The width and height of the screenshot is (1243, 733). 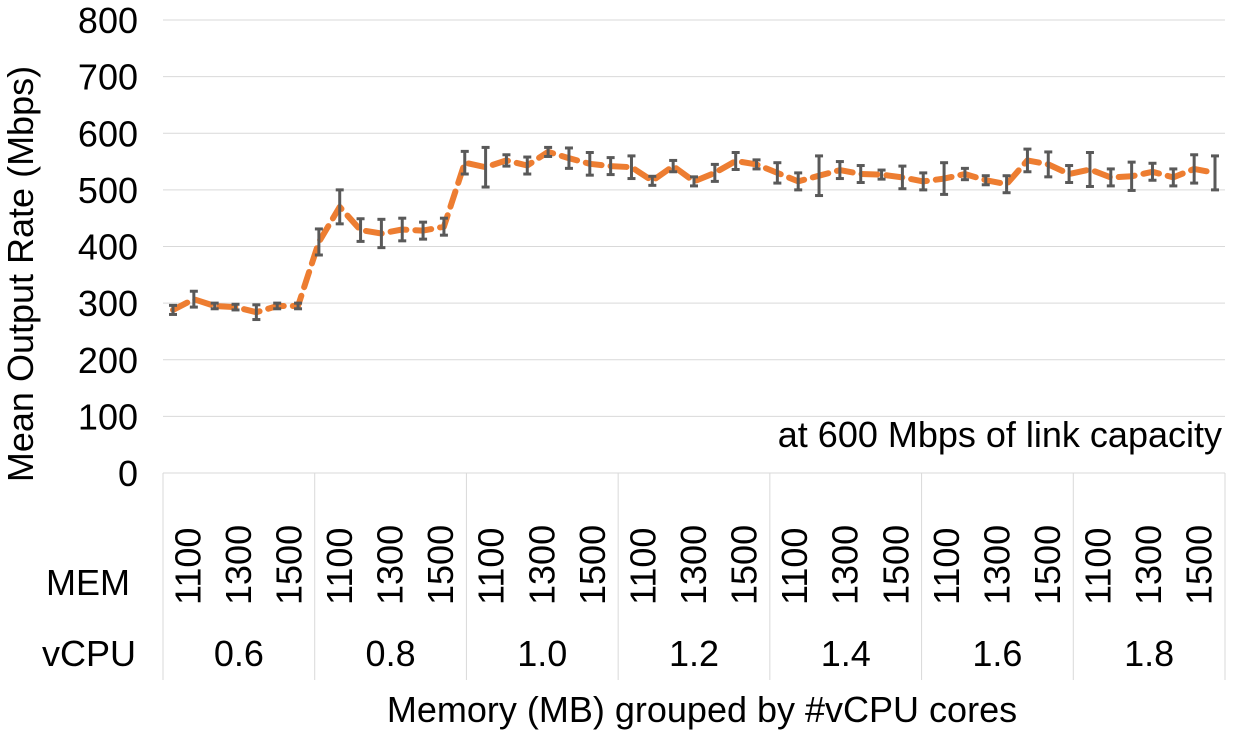 What do you see at coordinates (997, 653) in the screenshot?
I see `vcpu-group-label: 1.6` at bounding box center [997, 653].